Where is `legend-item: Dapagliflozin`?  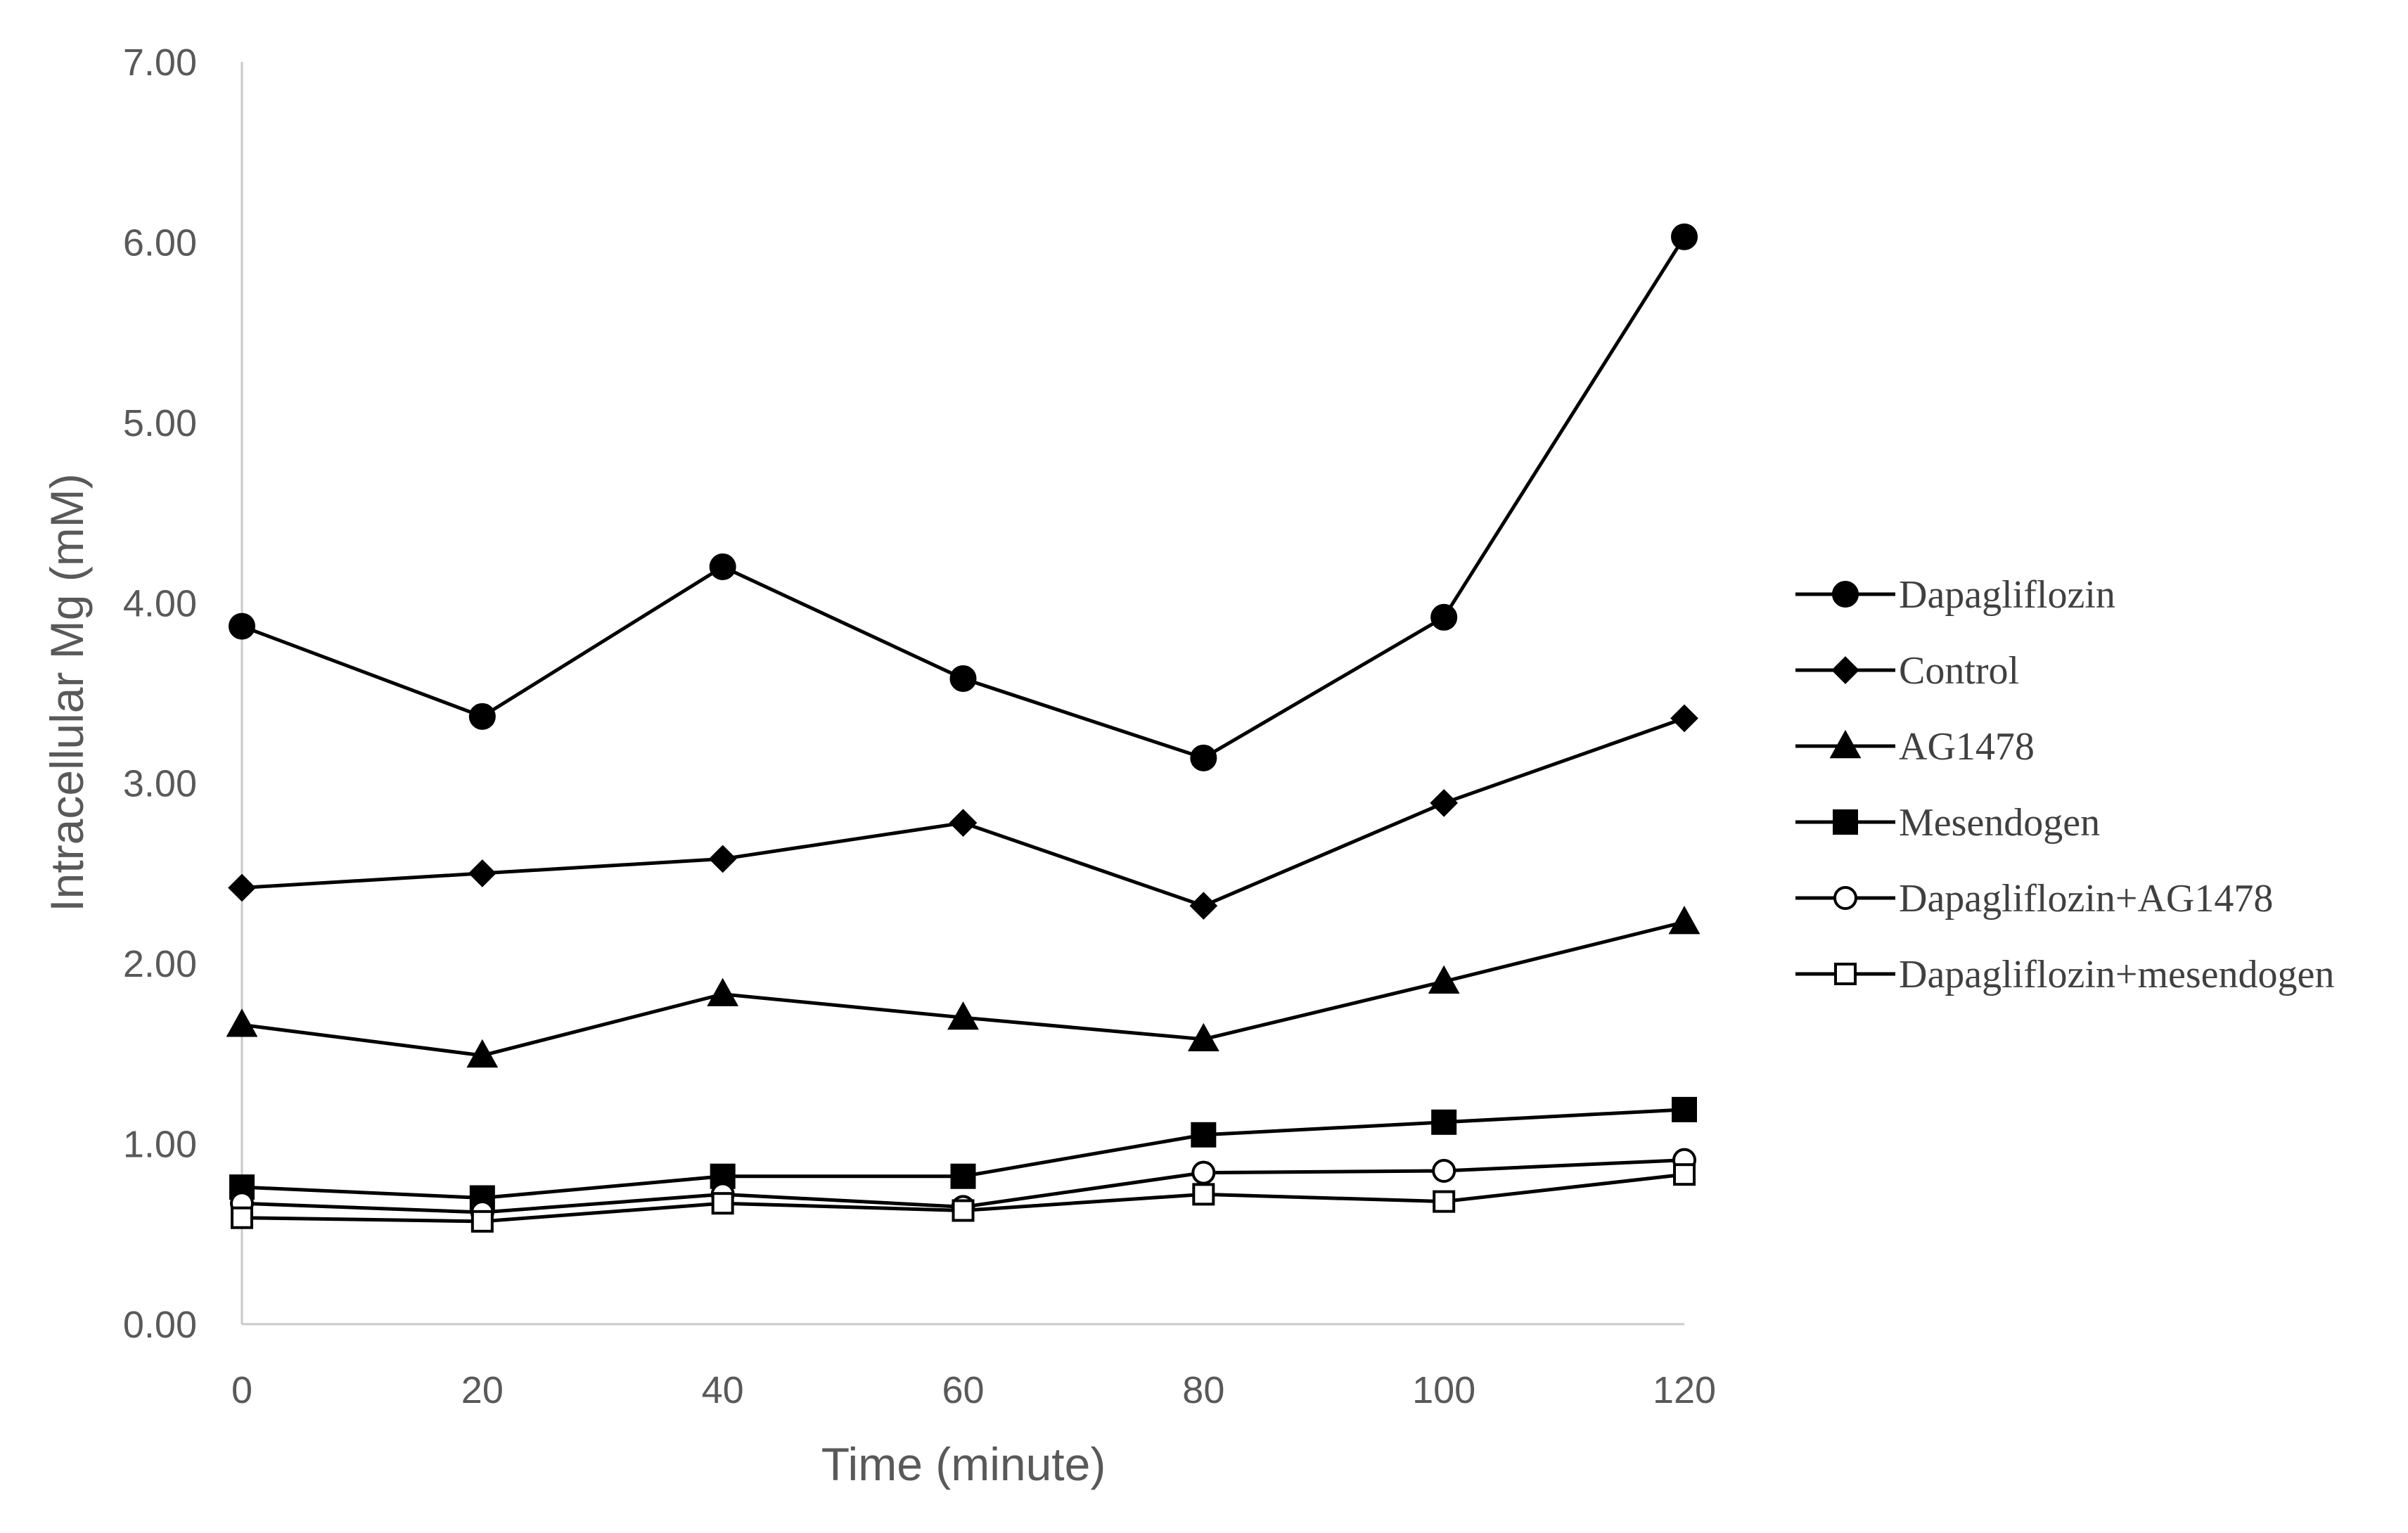
legend-item: Dapagliflozin is located at coordinates (1955, 595).